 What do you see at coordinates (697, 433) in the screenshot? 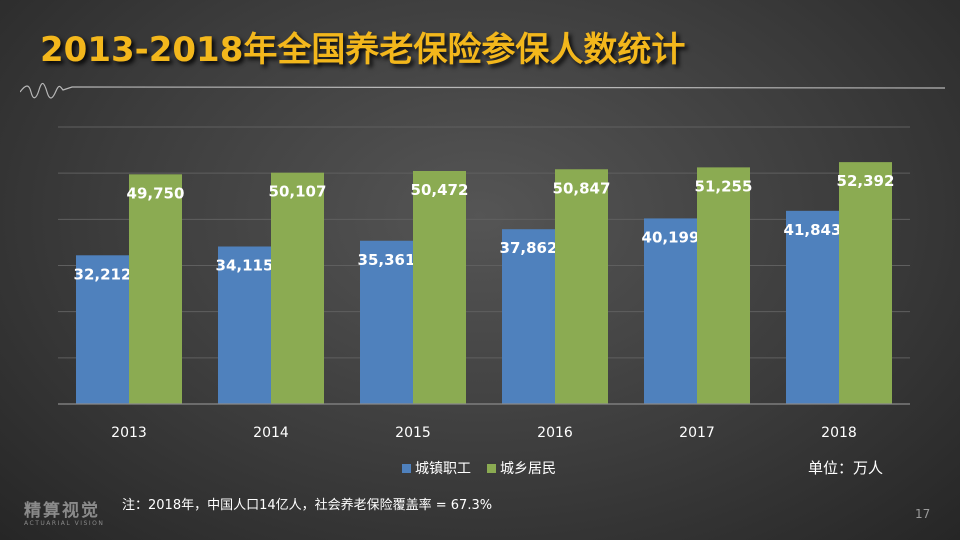
I see `x-tick-label: 2017` at bounding box center [697, 433].